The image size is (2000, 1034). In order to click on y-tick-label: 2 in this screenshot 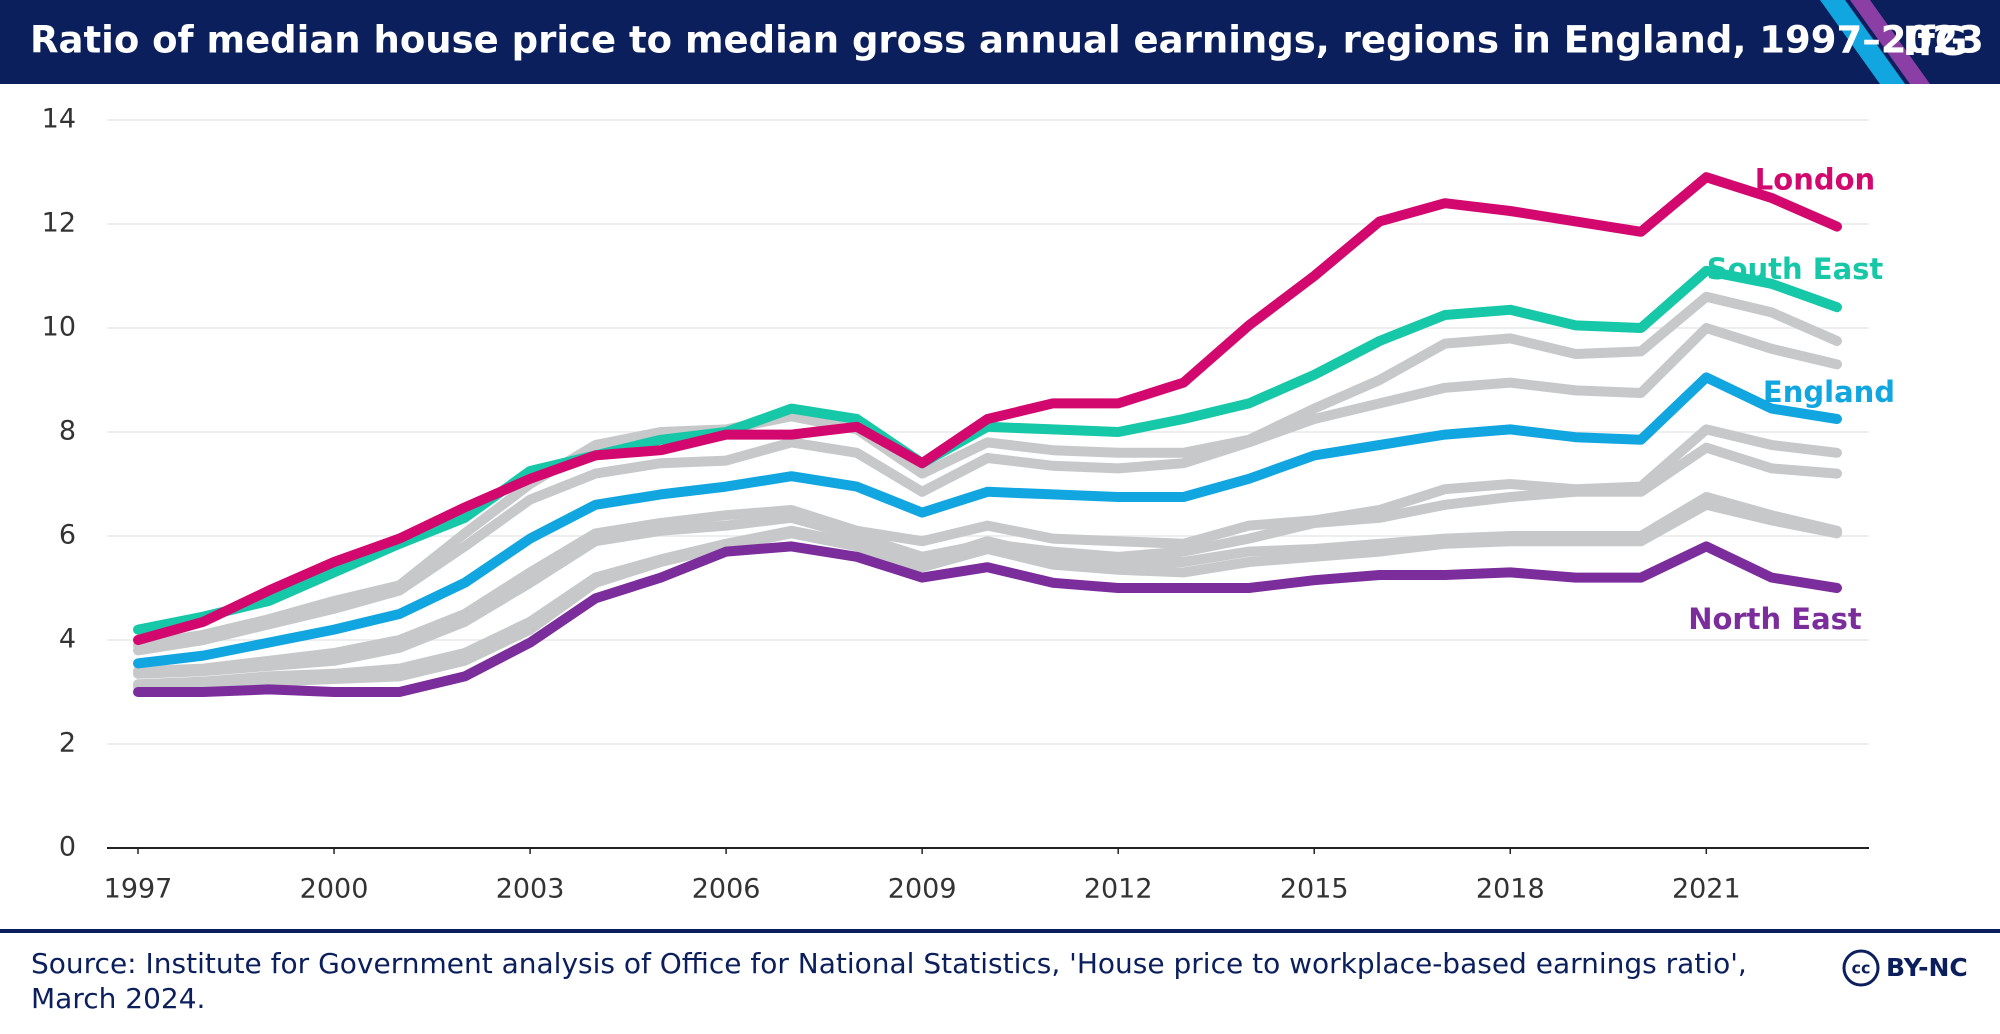, I will do `click(67, 743)`.